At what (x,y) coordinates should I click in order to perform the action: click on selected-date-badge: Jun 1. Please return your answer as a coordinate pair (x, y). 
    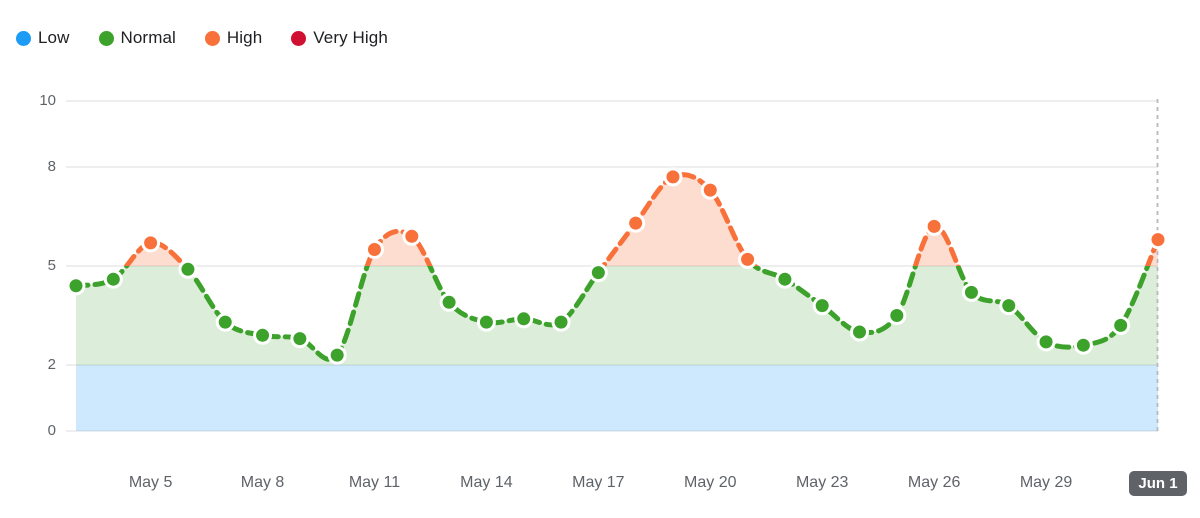
    Looking at the image, I should click on (1158, 483).